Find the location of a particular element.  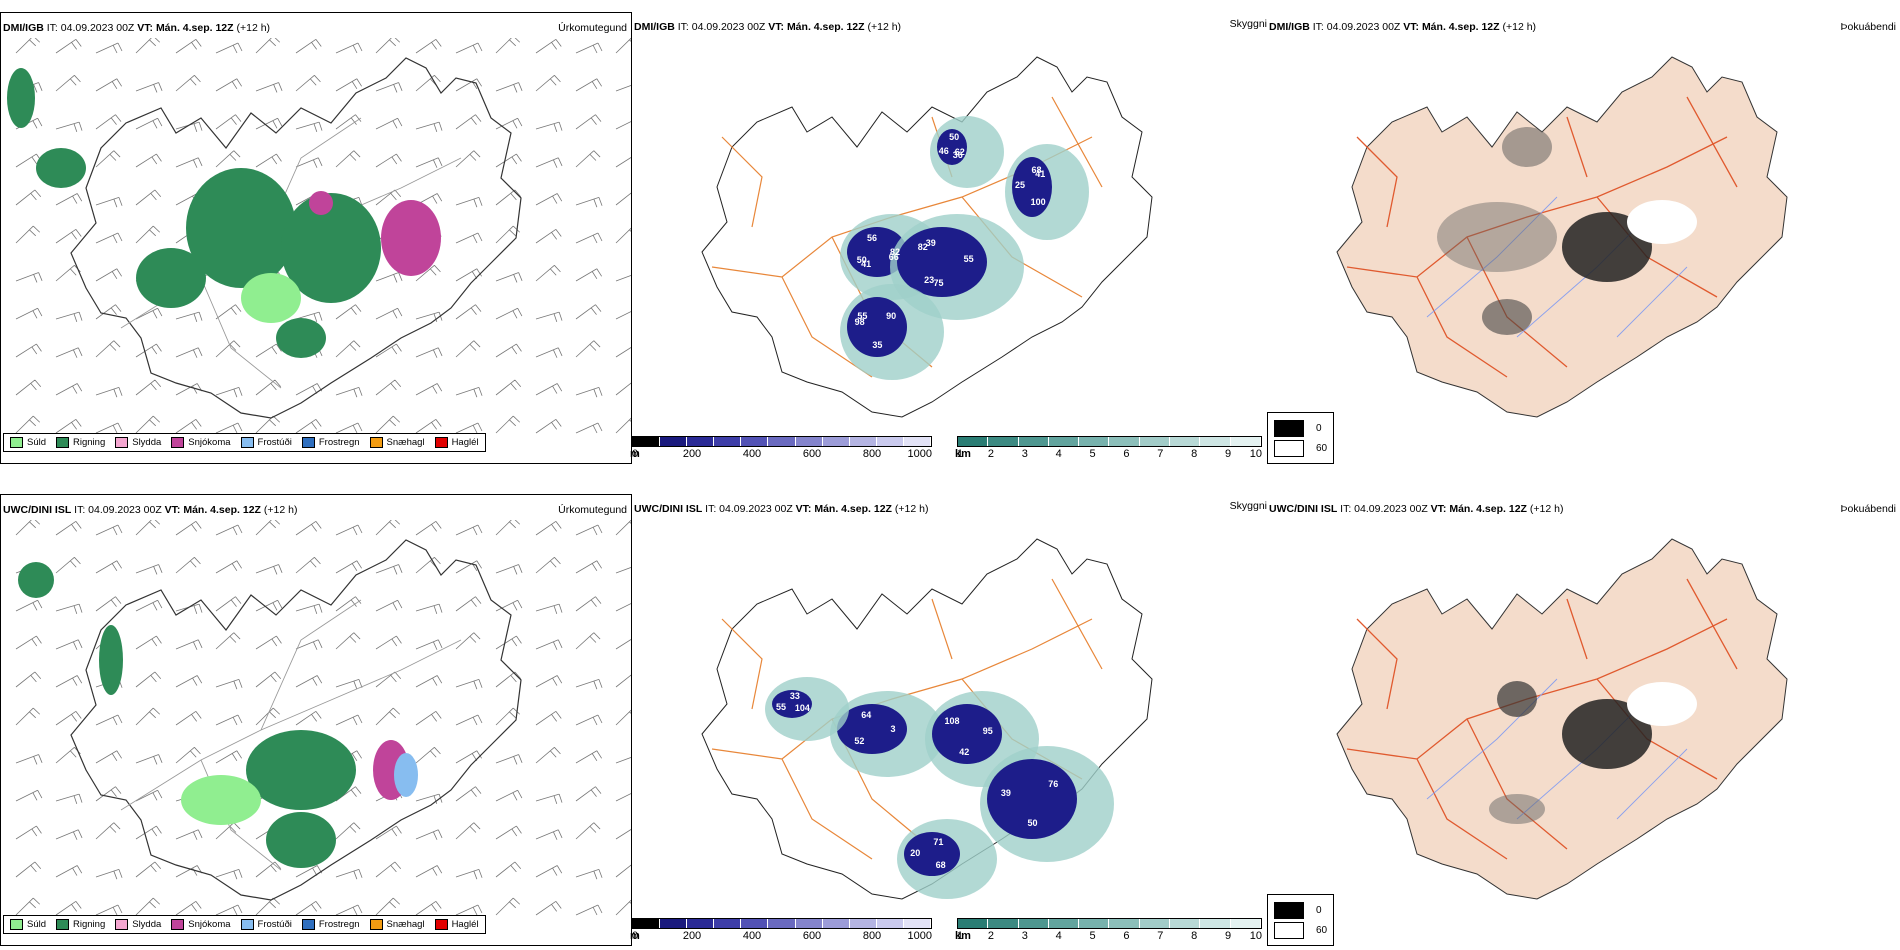

scale-tick: 4 is located at coordinates (1058, 936).